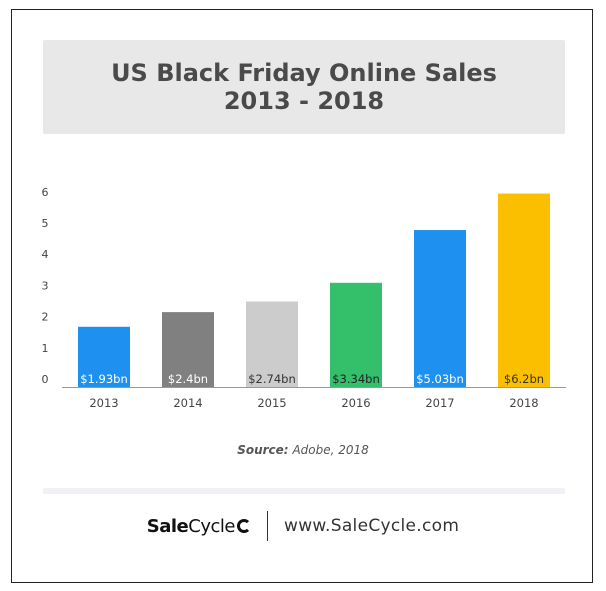  Describe the element at coordinates (267, 526) in the screenshot. I see `footer-separator` at that location.